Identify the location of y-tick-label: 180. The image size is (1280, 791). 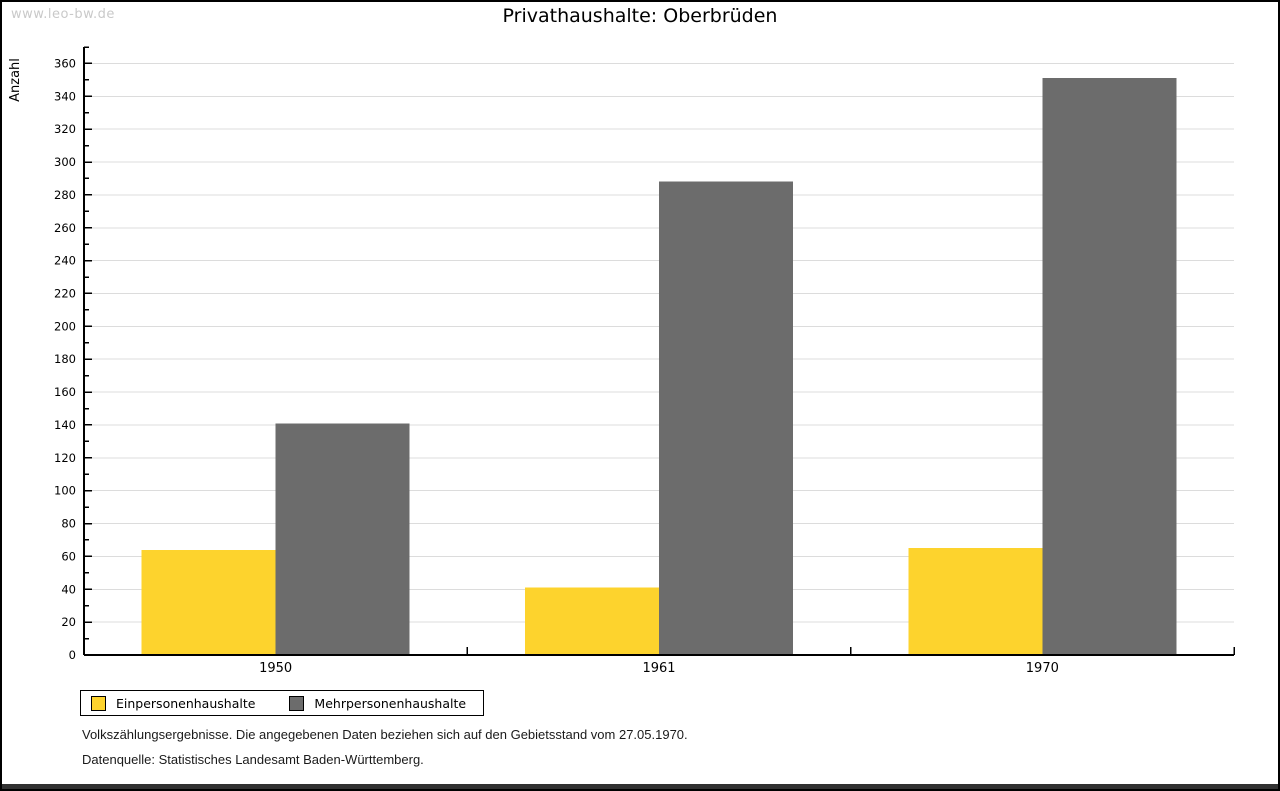
(65, 359).